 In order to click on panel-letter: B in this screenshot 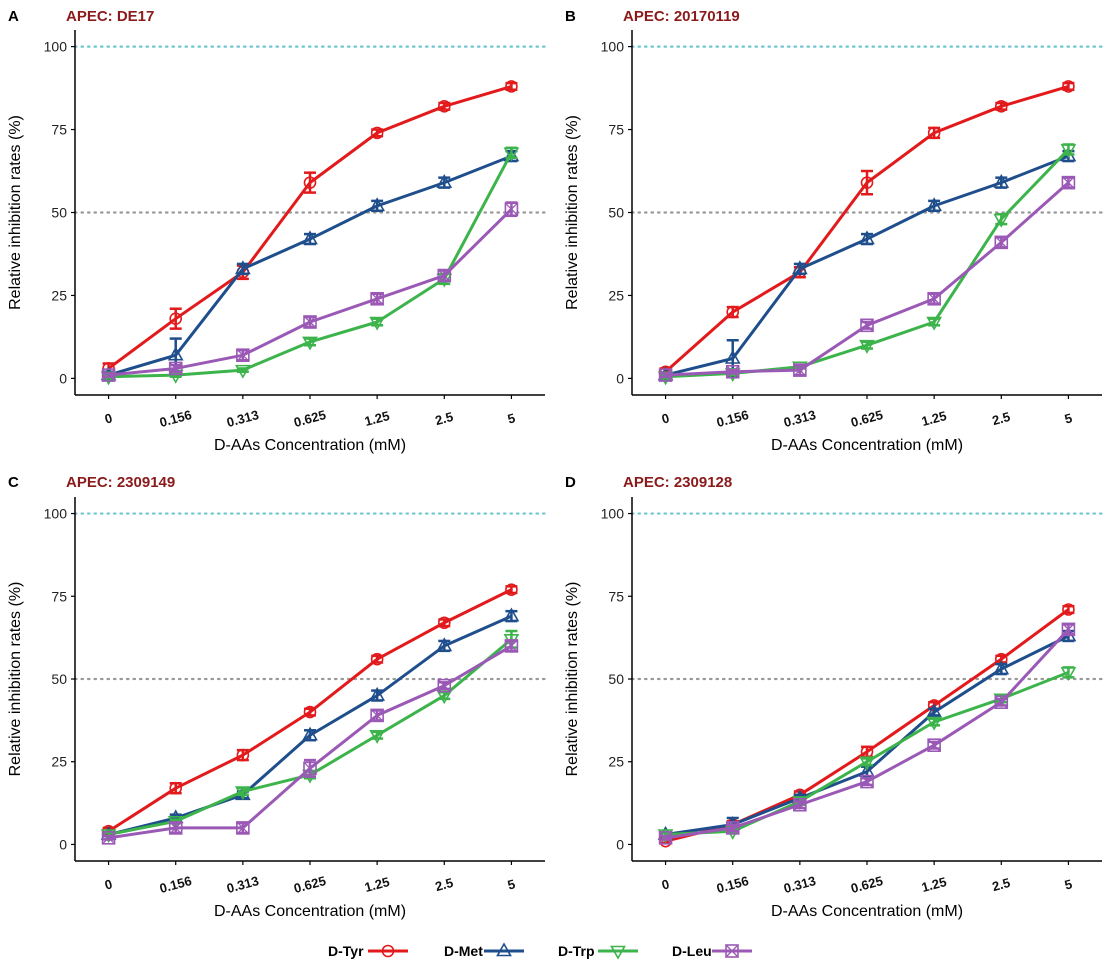, I will do `click(570, 16)`.